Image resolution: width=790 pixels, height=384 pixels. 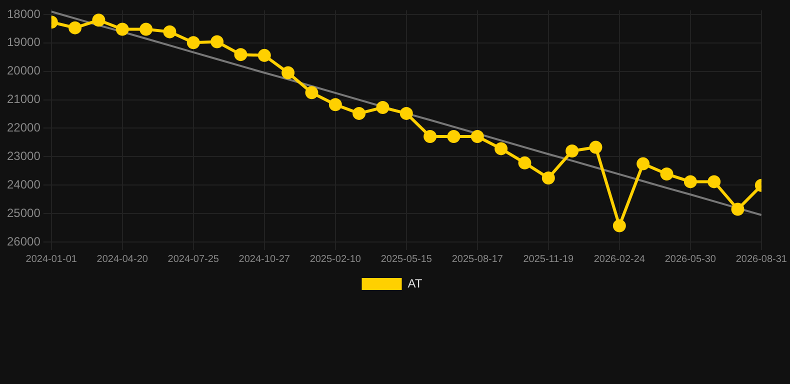 I want to click on x-tick-label: 2025-05-15, so click(x=406, y=259).